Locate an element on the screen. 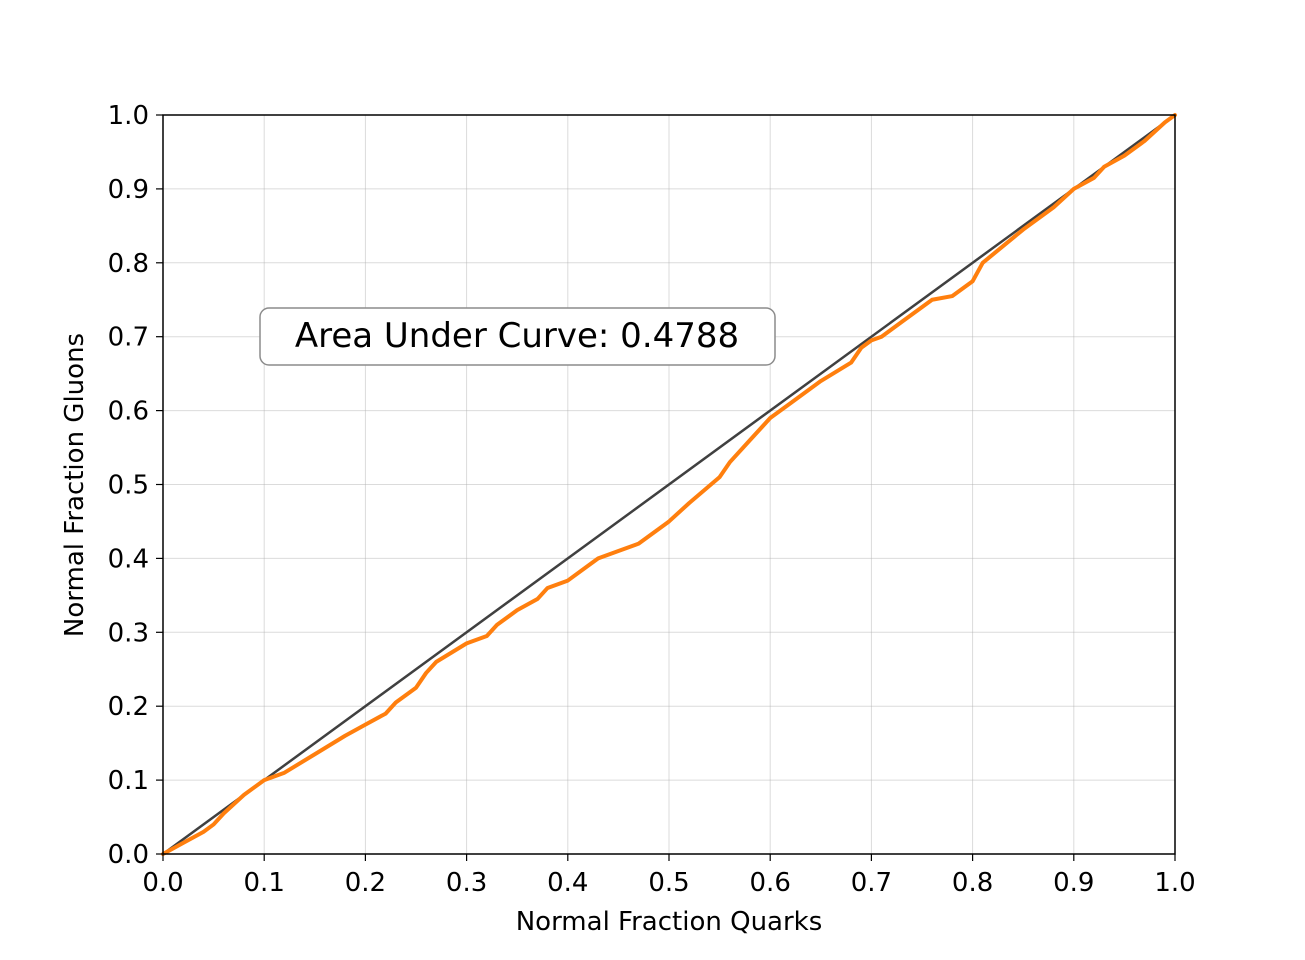 The width and height of the screenshot is (1305, 960). x-axis-label: Normal Fraction Quarks is located at coordinates (669, 922).